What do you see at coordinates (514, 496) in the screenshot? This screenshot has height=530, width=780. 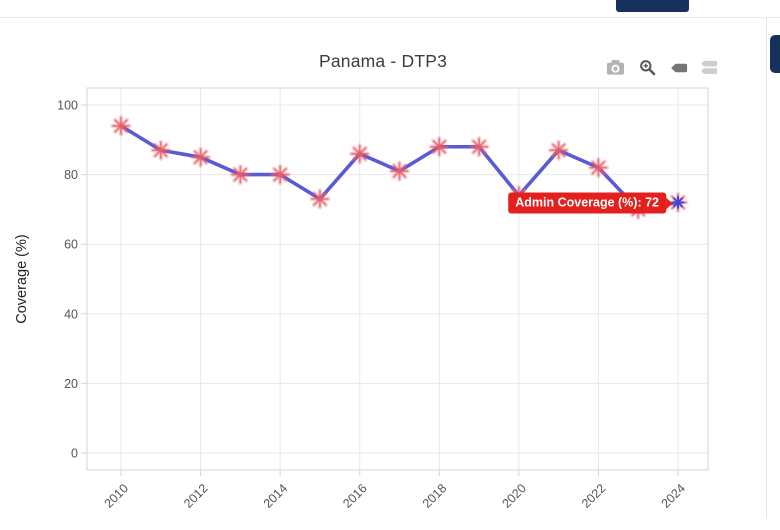 I see `x-tick-label: 2020` at bounding box center [514, 496].